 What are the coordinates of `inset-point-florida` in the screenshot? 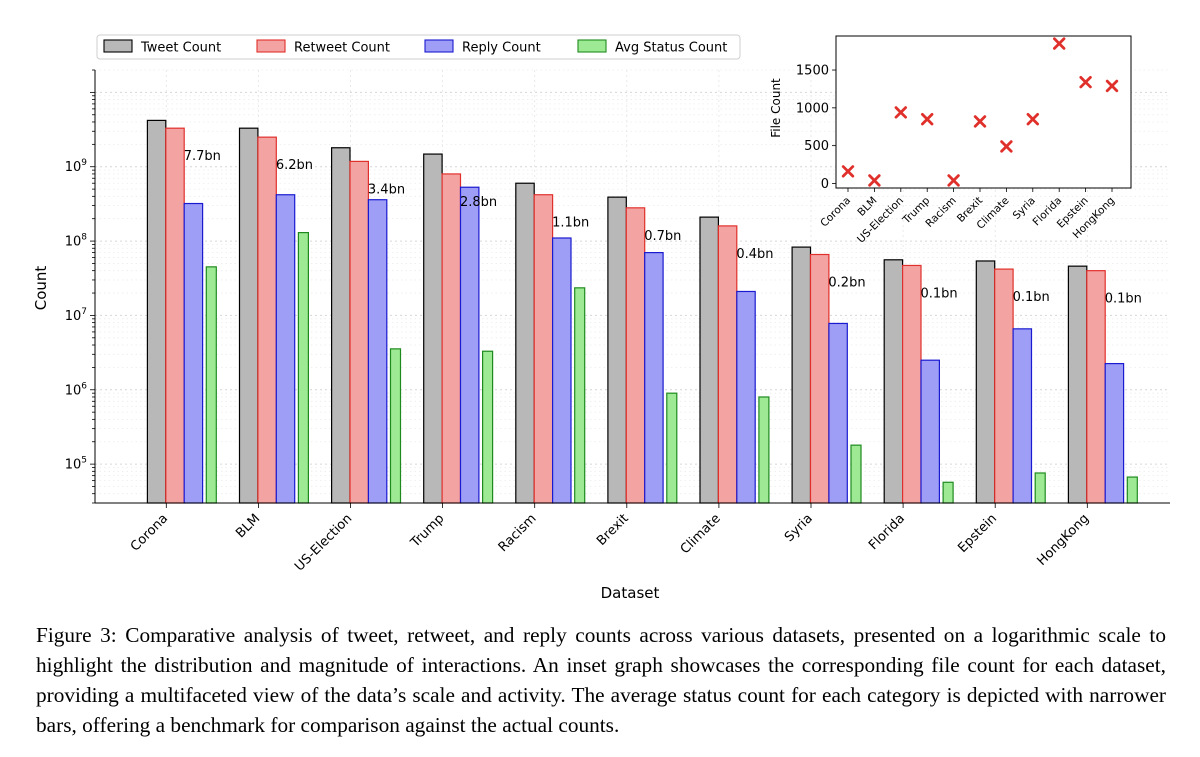 It's located at (1059, 43).